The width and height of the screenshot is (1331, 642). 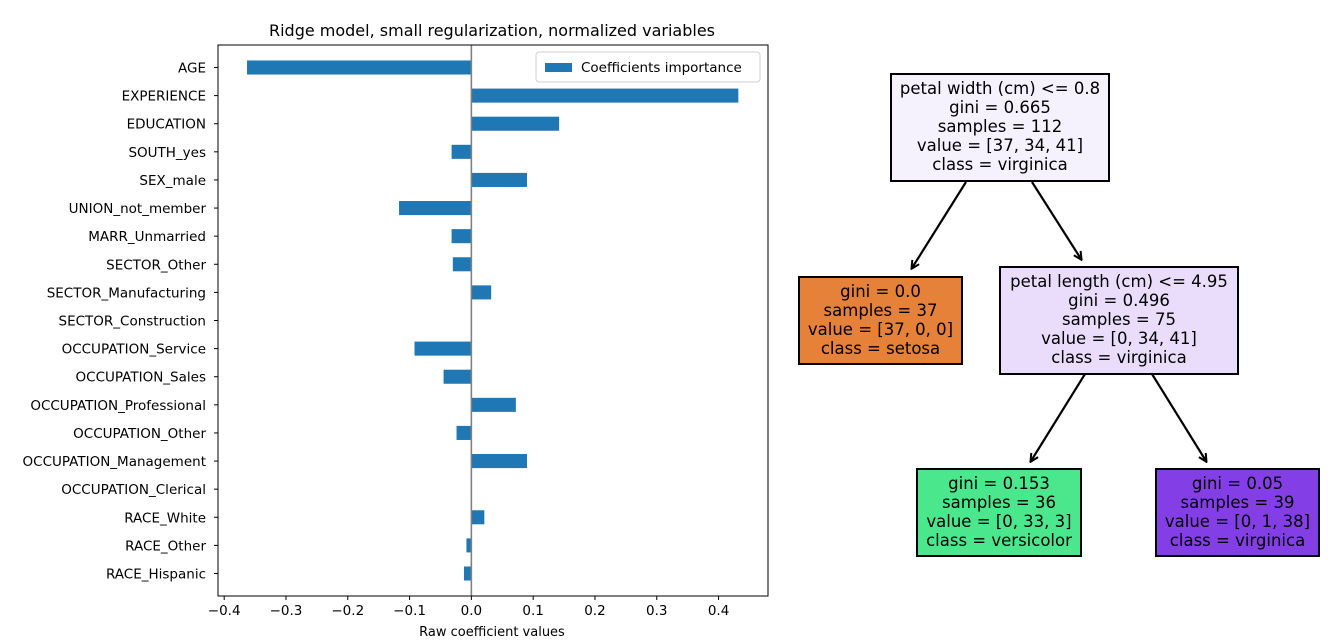 What do you see at coordinates (469, 545) in the screenshot?
I see `bar-race-other` at bounding box center [469, 545].